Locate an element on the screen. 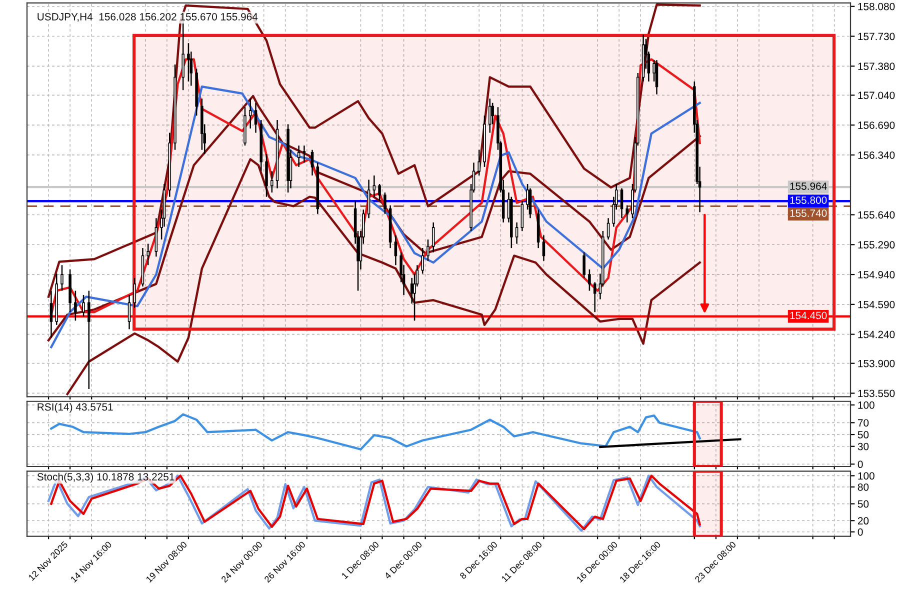 This screenshot has width=900, height=592. y-tick-label: 70 is located at coordinates (863, 423).